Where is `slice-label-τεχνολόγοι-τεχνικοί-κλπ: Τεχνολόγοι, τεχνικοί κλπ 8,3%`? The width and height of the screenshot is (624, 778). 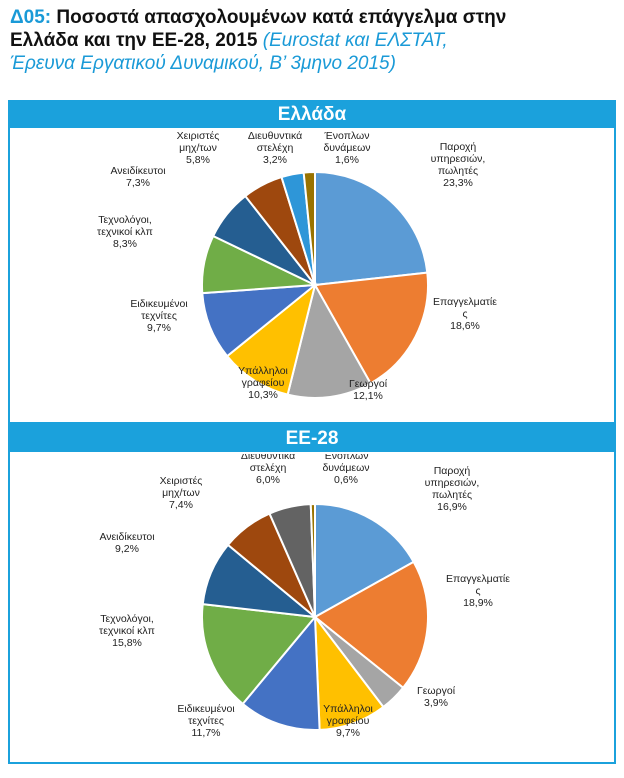
slice-label-τεχνολόγοι-τεχνικοί-κλπ: Τεχνολόγοι, τεχνικοί κλπ 8,3% is located at coordinates (125, 232).